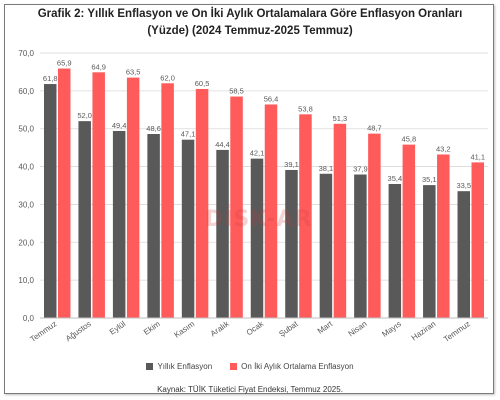 Image resolution: width=500 pixels, height=400 pixels. What do you see at coordinates (220, 329) in the screenshot?
I see `x-tick-label: Aralık` at bounding box center [220, 329].